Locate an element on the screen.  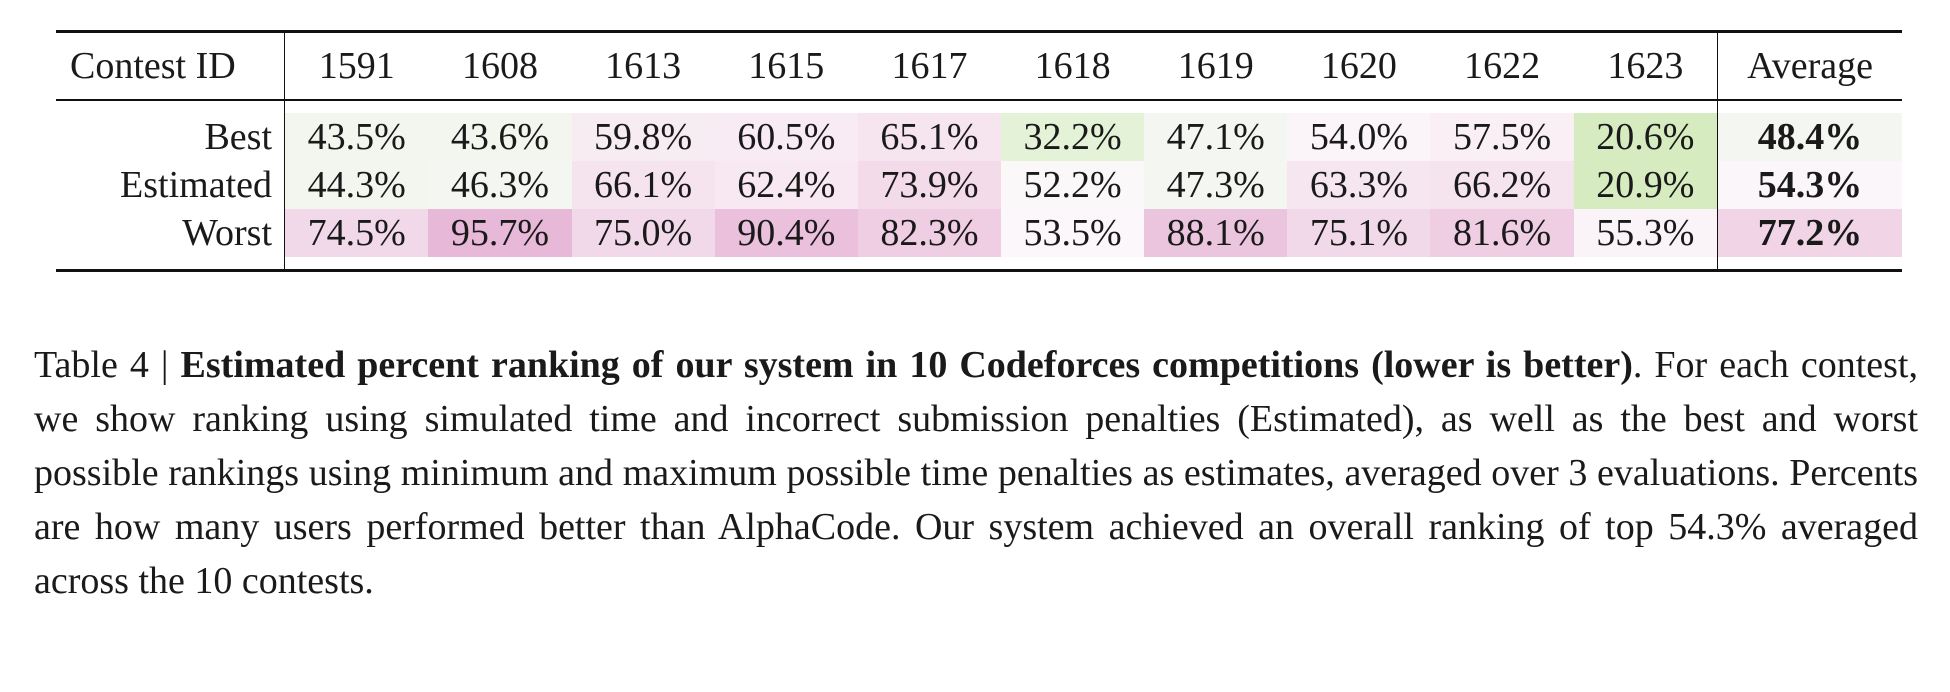
table-cell: 54.0% is located at coordinates (1359, 137).